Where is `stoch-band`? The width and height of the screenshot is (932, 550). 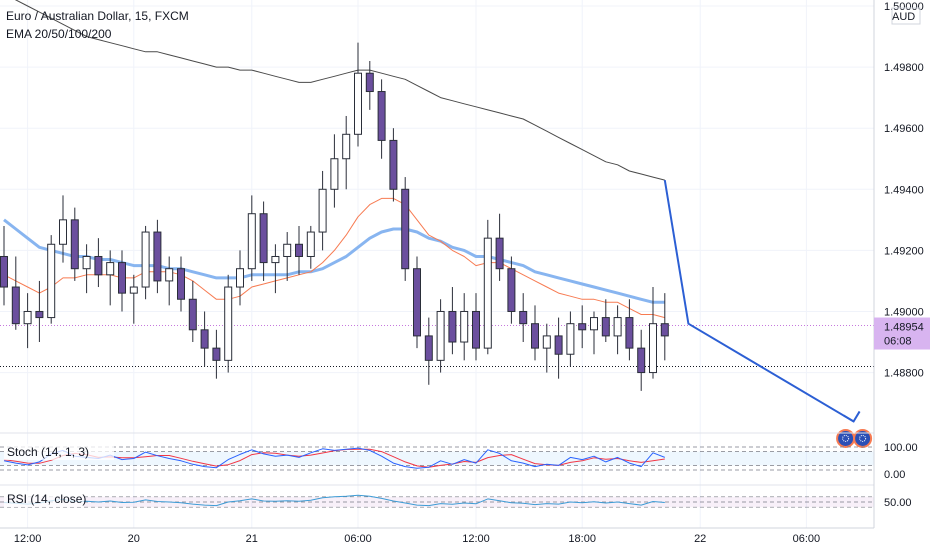 stoch-band is located at coordinates (437, 458).